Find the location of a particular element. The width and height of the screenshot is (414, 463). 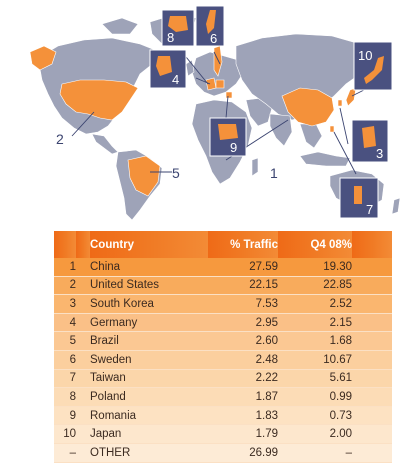

land-new-zealand is located at coordinates (396, 206).